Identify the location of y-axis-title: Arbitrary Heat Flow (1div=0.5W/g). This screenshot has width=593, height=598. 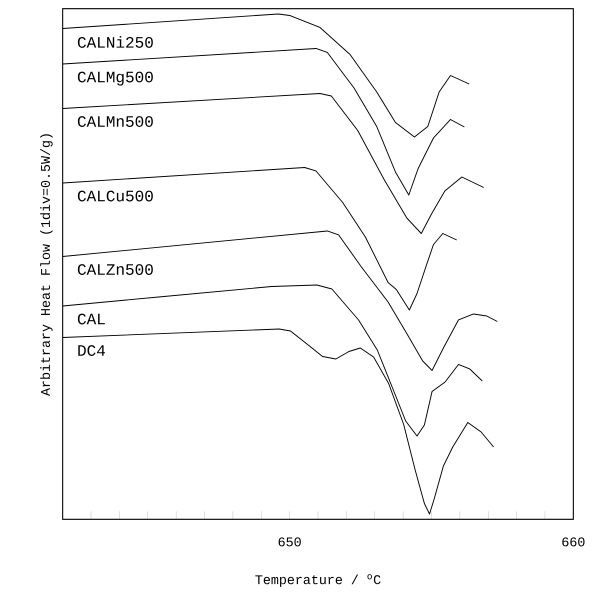
(46, 265).